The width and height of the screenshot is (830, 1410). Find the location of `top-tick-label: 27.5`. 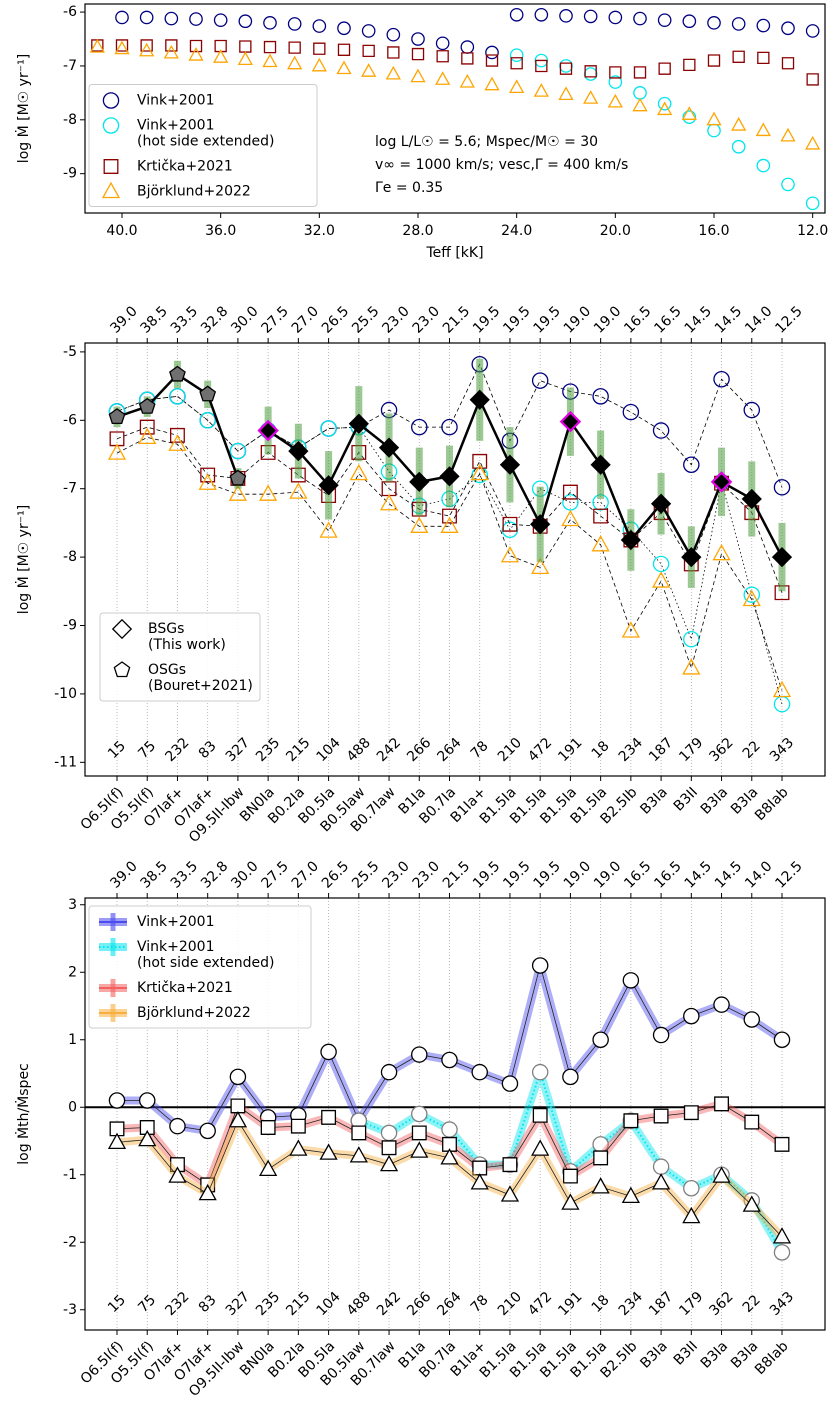

top-tick-label: 27.5 is located at coordinates (274, 319).